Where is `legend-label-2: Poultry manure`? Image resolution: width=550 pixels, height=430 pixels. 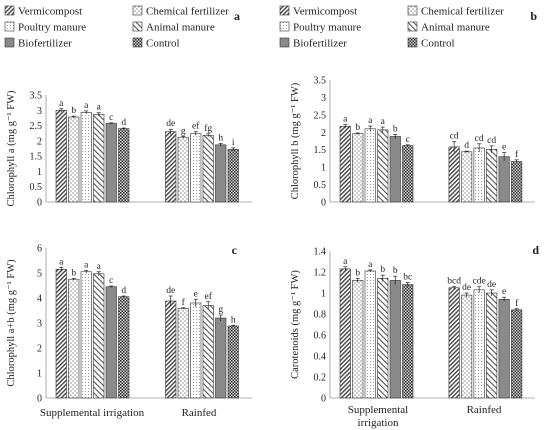 legend-label-2: Poultry manure is located at coordinates (52, 28).